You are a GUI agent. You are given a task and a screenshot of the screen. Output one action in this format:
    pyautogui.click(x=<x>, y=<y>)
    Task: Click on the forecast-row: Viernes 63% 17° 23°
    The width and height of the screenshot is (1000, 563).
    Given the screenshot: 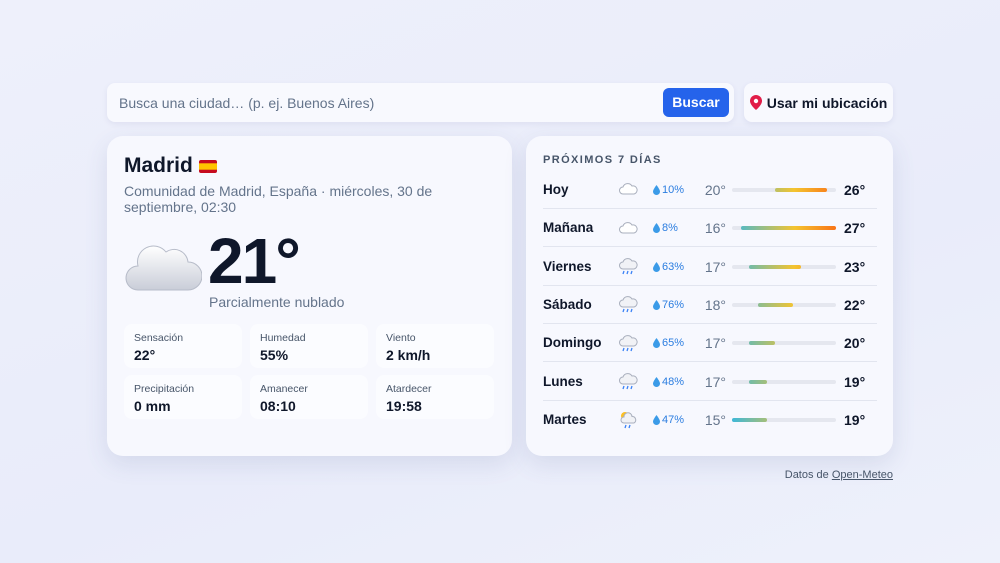 What is the action you would take?
    pyautogui.click(x=710, y=267)
    